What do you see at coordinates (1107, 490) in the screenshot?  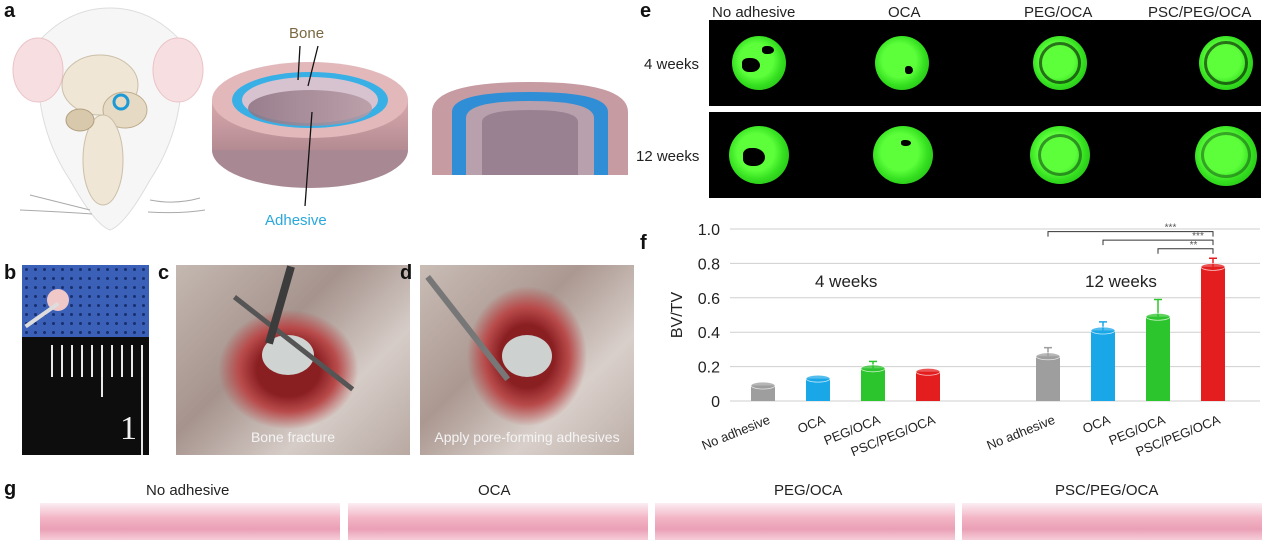 I see `histo-header-psc-peg-oca: PSC/PEG/OCA` at bounding box center [1107, 490].